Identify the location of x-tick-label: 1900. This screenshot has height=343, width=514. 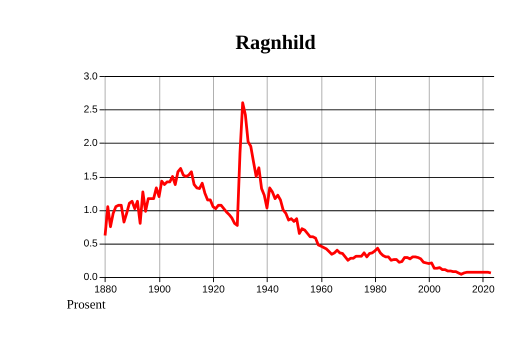
(160, 290).